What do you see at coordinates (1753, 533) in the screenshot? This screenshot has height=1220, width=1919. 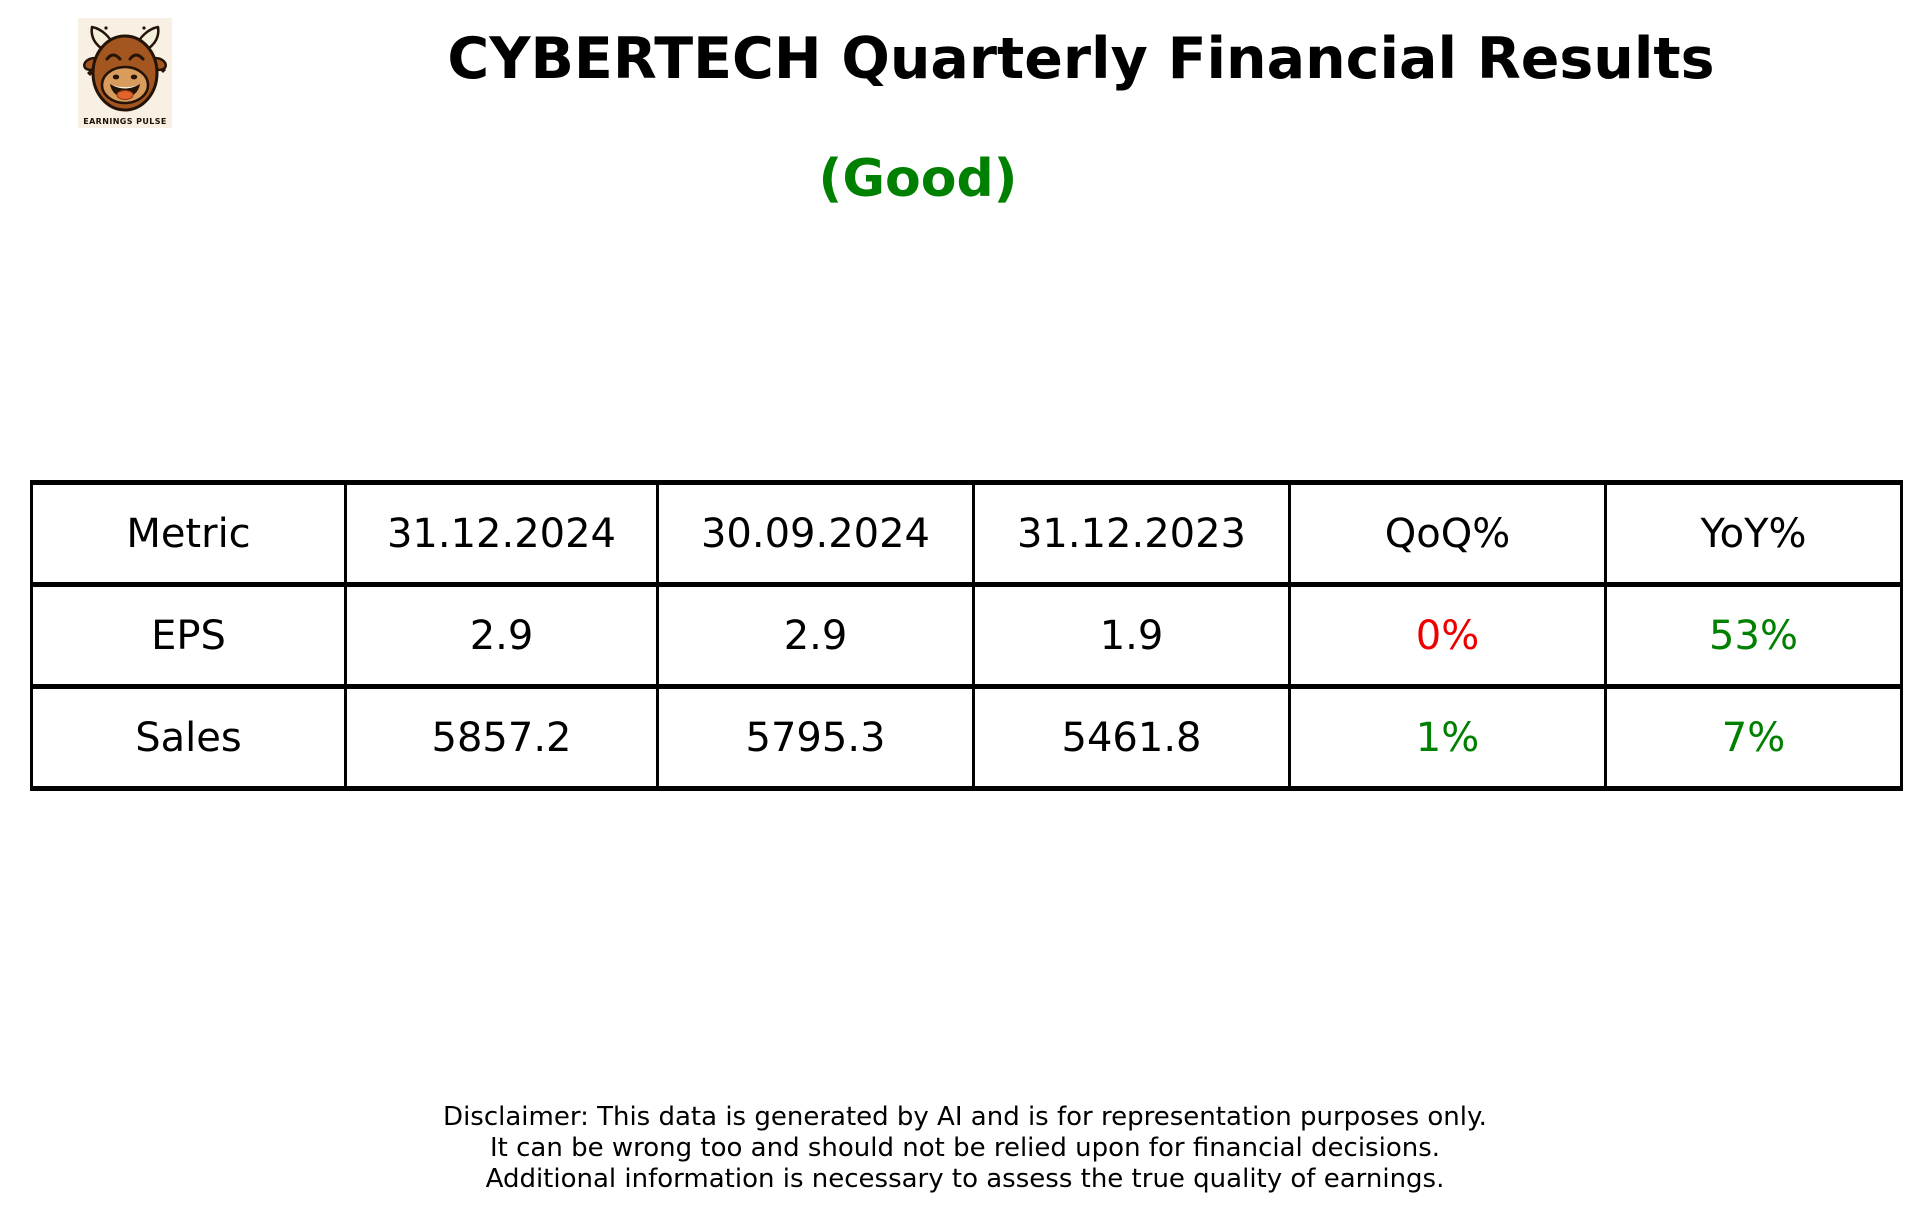 I see `column-header-yoy: YoY%` at bounding box center [1753, 533].